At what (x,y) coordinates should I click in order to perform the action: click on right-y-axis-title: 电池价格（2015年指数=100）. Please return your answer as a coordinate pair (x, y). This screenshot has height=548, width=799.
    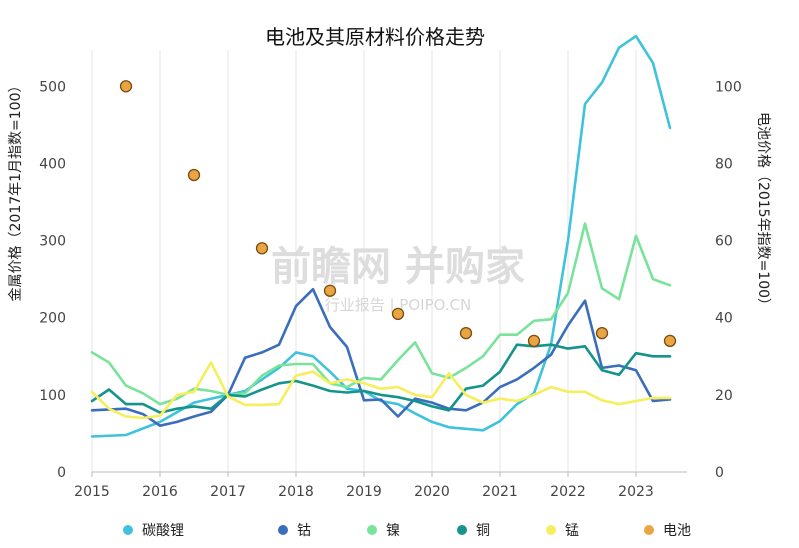
    Looking at the image, I should click on (763, 212).